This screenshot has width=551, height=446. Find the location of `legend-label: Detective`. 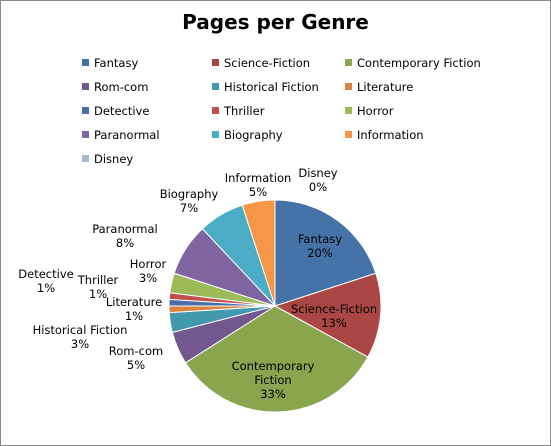

legend-label: Detective is located at coordinates (122, 111).